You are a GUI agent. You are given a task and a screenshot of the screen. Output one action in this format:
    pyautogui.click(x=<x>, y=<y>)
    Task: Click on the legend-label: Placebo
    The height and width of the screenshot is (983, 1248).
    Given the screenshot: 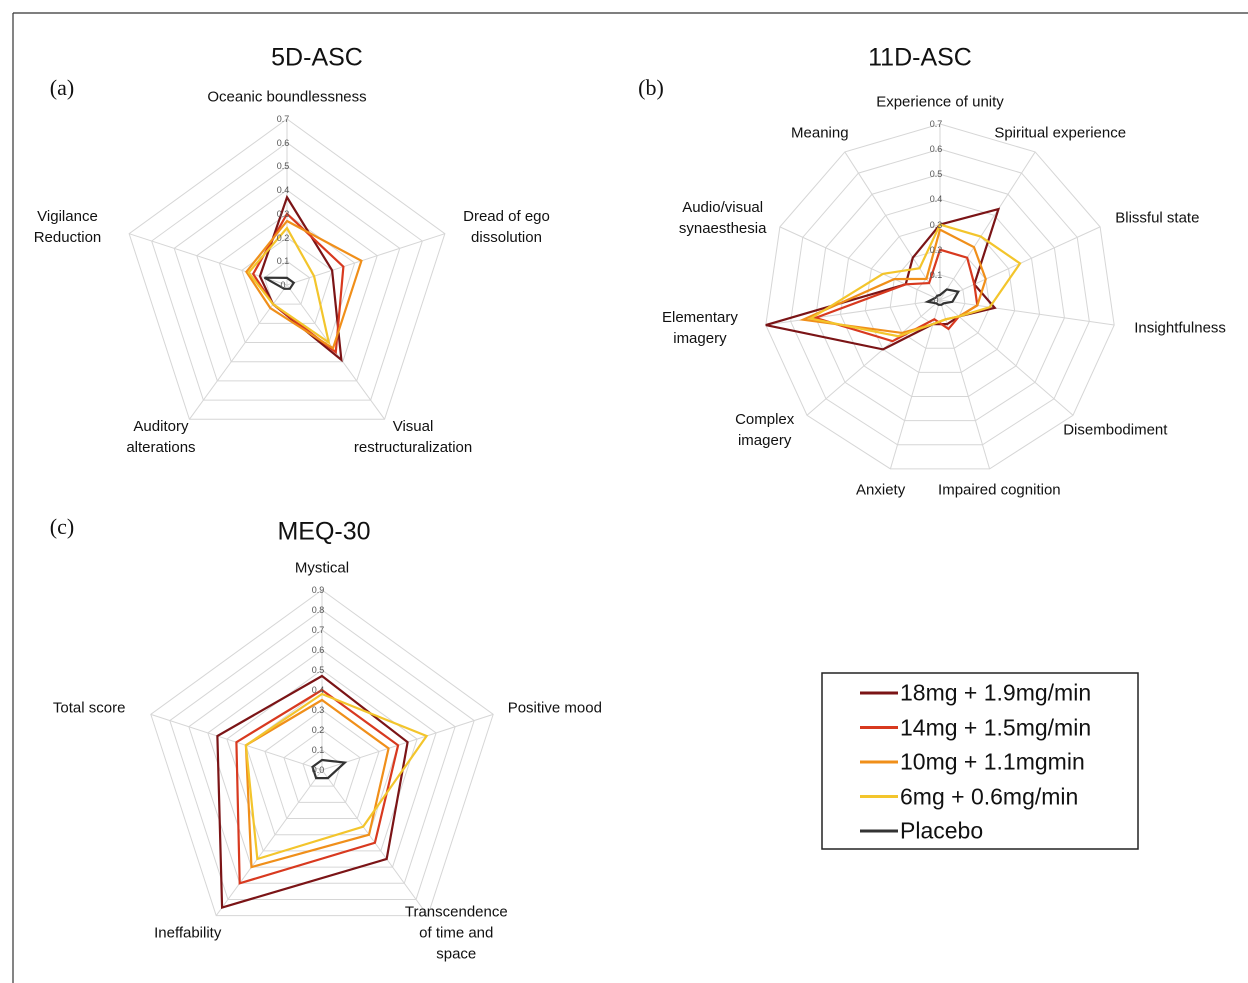 What is the action you would take?
    pyautogui.click(x=942, y=830)
    